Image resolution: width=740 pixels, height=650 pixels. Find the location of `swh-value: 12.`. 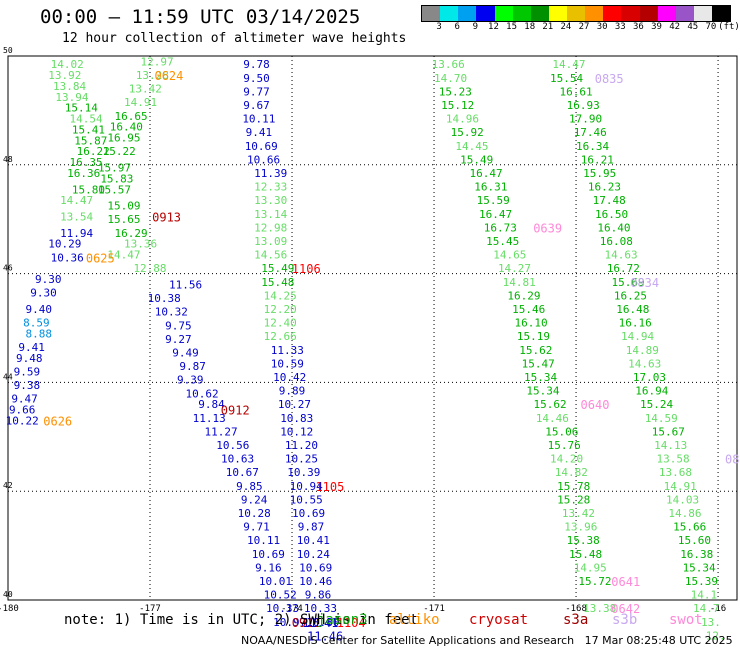

swh-value: 12. is located at coordinates (716, 635).